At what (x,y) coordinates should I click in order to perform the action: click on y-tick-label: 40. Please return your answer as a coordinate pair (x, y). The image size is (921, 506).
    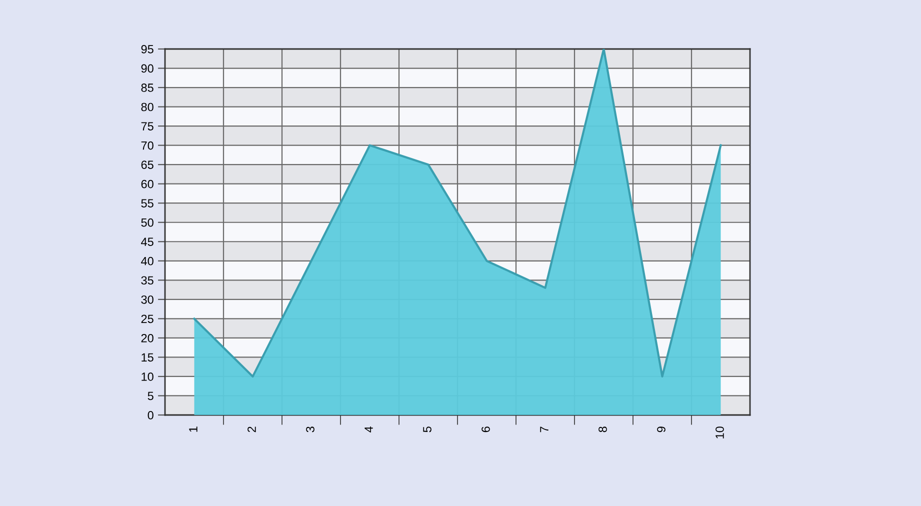
    Looking at the image, I should click on (147, 261).